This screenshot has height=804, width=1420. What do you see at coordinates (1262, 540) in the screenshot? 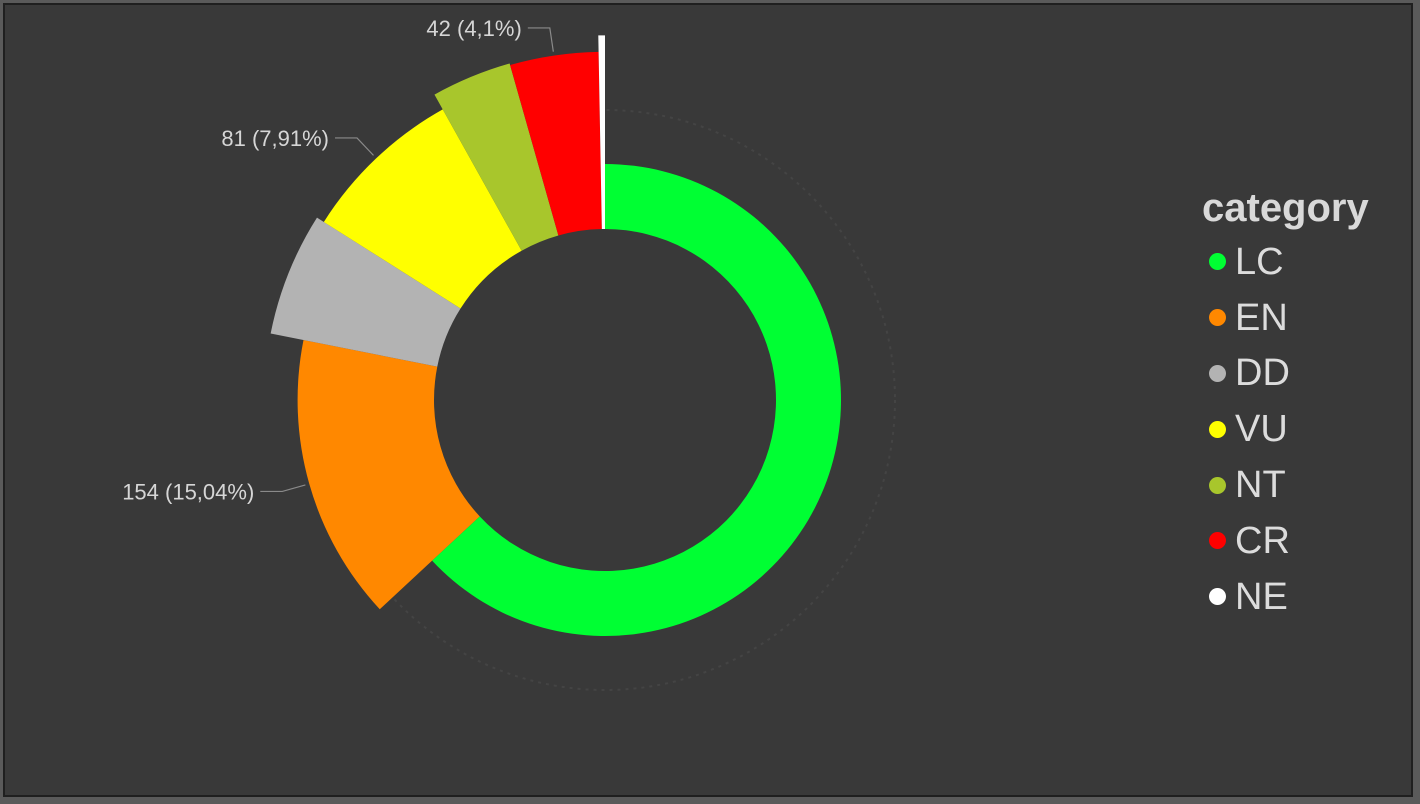
I see `legend-label: CR` at bounding box center [1262, 540].